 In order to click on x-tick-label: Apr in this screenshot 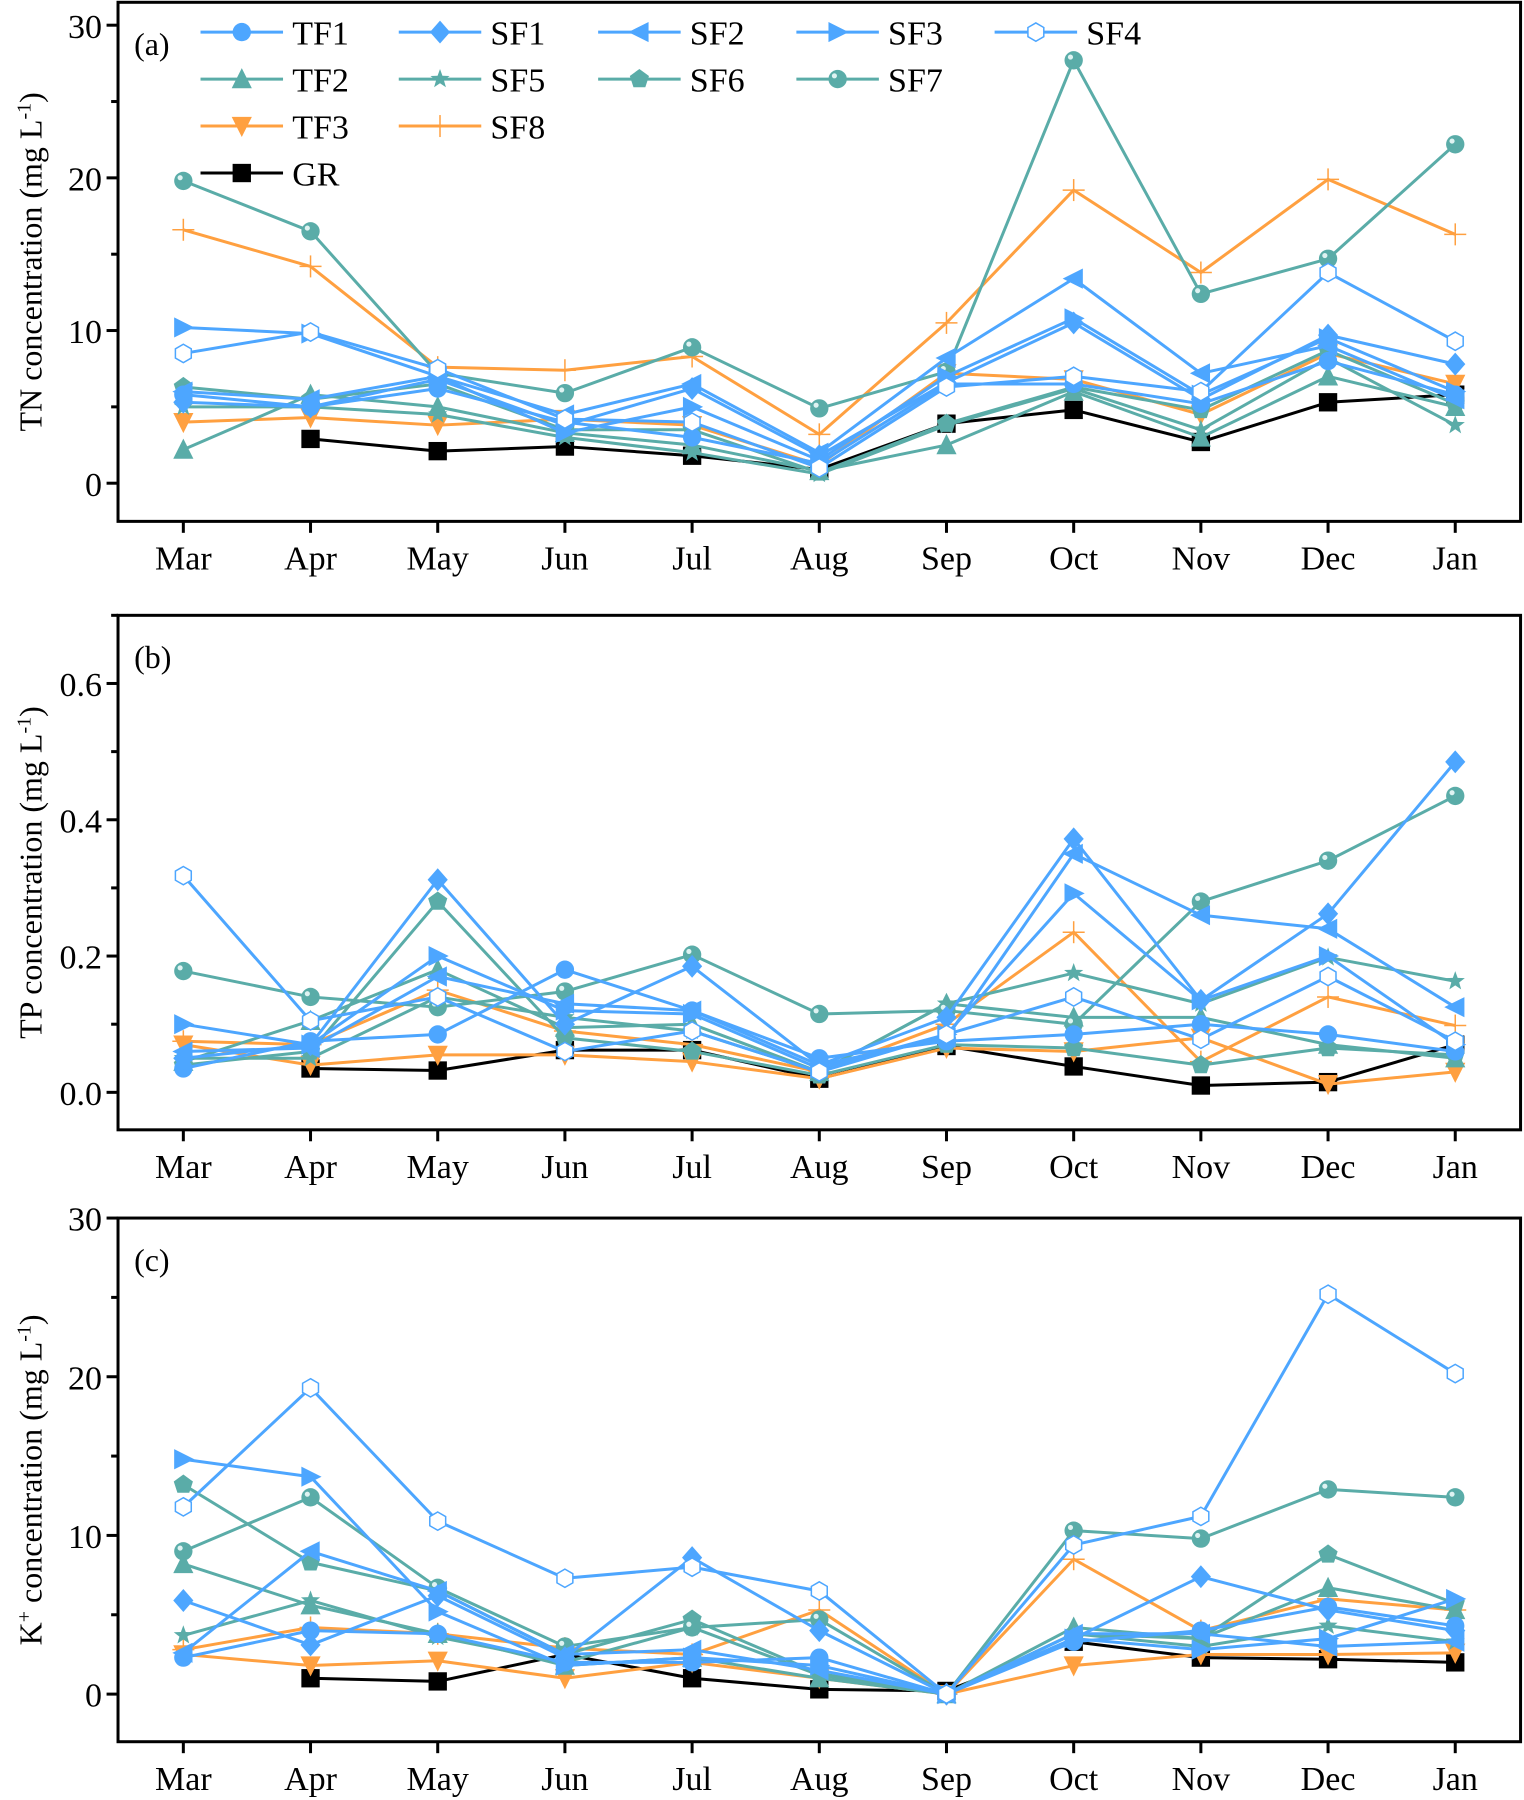, I will do `click(311, 1167)`.